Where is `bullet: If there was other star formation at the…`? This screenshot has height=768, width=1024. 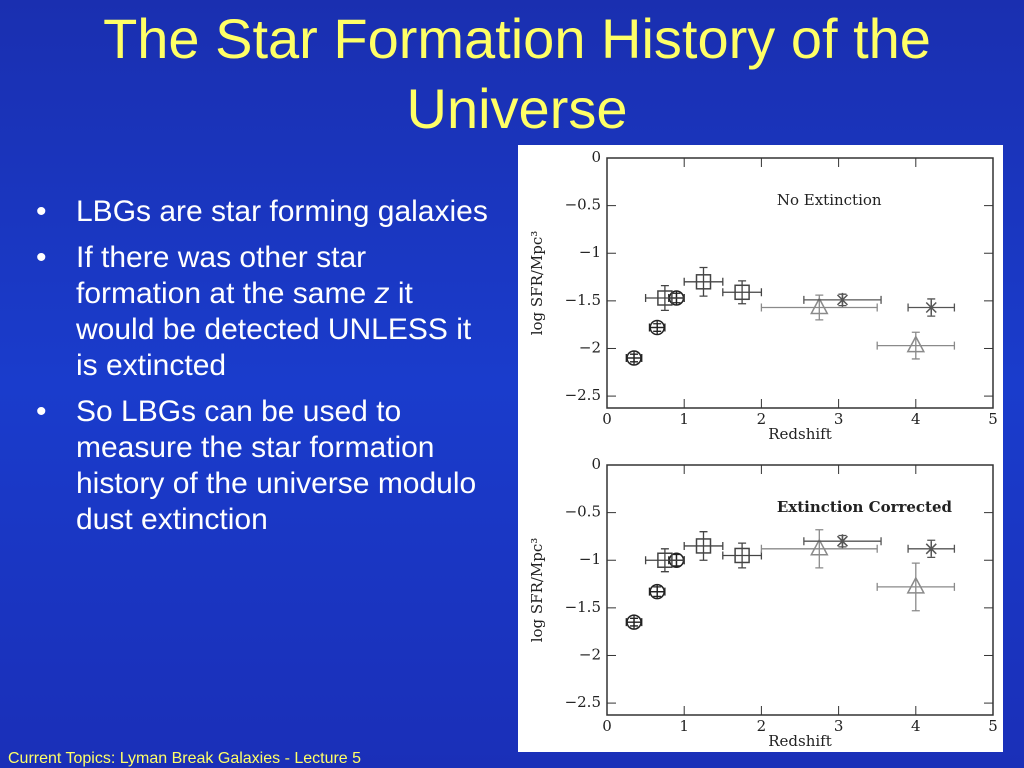
bullet: If there was other star formation at the… is located at coordinates (260, 312).